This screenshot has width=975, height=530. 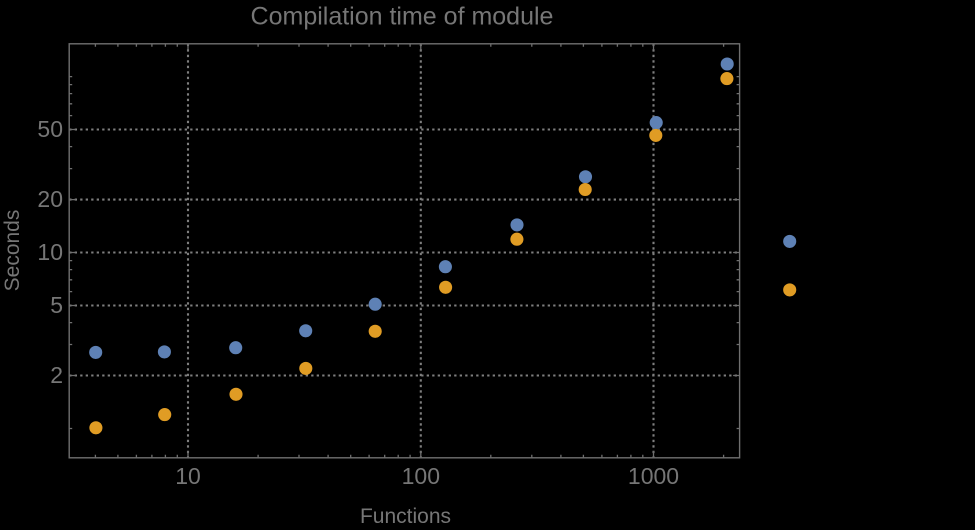 I want to click on svg-text: 5, so click(x=56, y=305).